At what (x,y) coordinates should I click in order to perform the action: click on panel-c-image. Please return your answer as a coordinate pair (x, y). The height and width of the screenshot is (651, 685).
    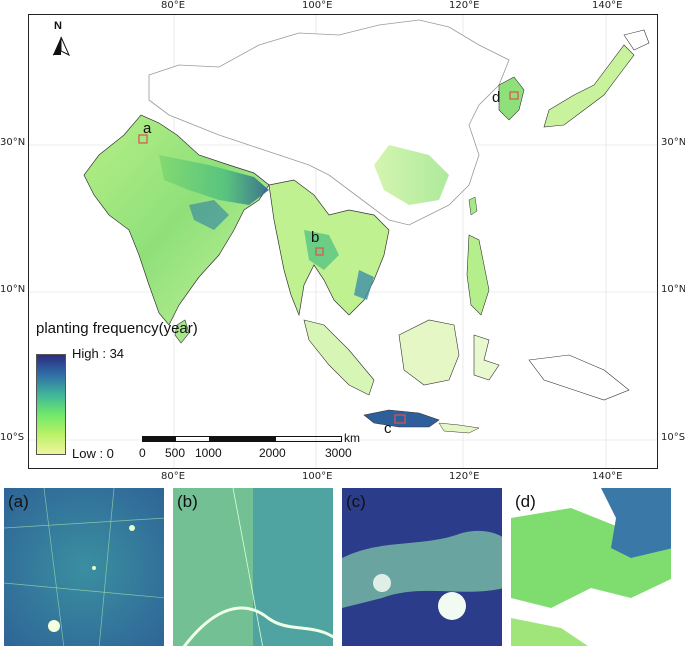
    Looking at the image, I should click on (422, 567).